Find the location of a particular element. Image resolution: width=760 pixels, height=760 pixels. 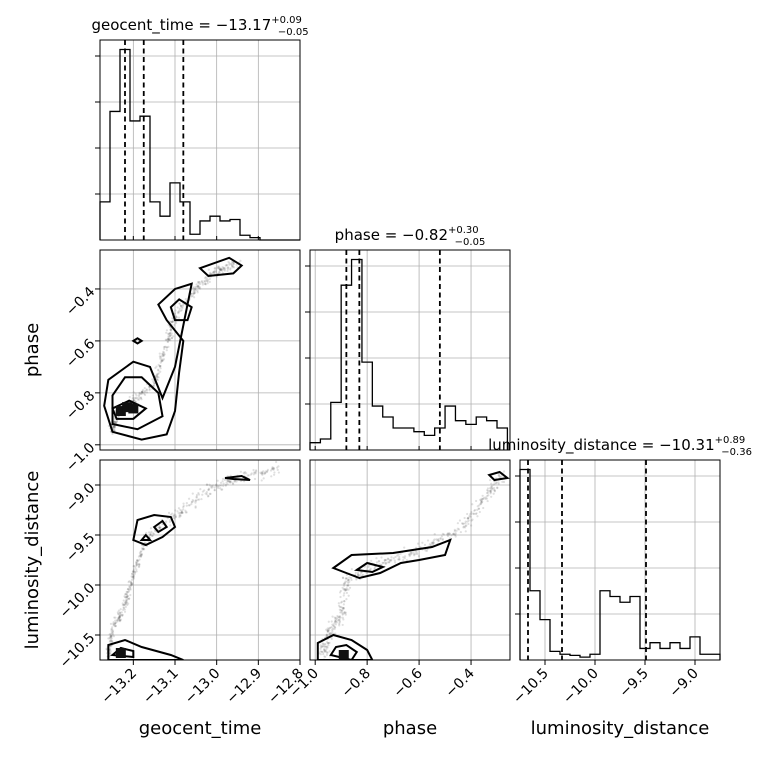

histogram-panel-luminosity_distance: luminosity_distance = −10.31+0.89 −0.36 is located at coordinates (620, 548).